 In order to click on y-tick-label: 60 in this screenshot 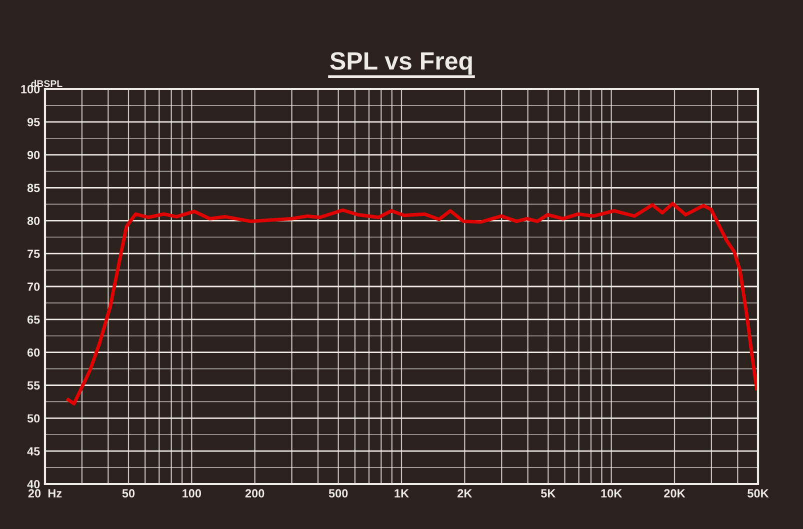, I will do `click(33, 352)`.